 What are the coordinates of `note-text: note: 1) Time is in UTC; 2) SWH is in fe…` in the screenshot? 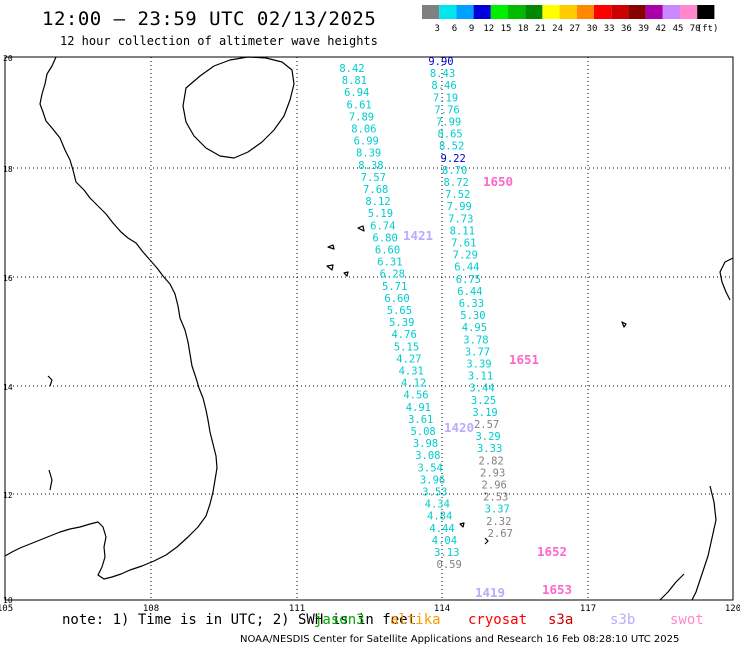 It's located at (239, 620).